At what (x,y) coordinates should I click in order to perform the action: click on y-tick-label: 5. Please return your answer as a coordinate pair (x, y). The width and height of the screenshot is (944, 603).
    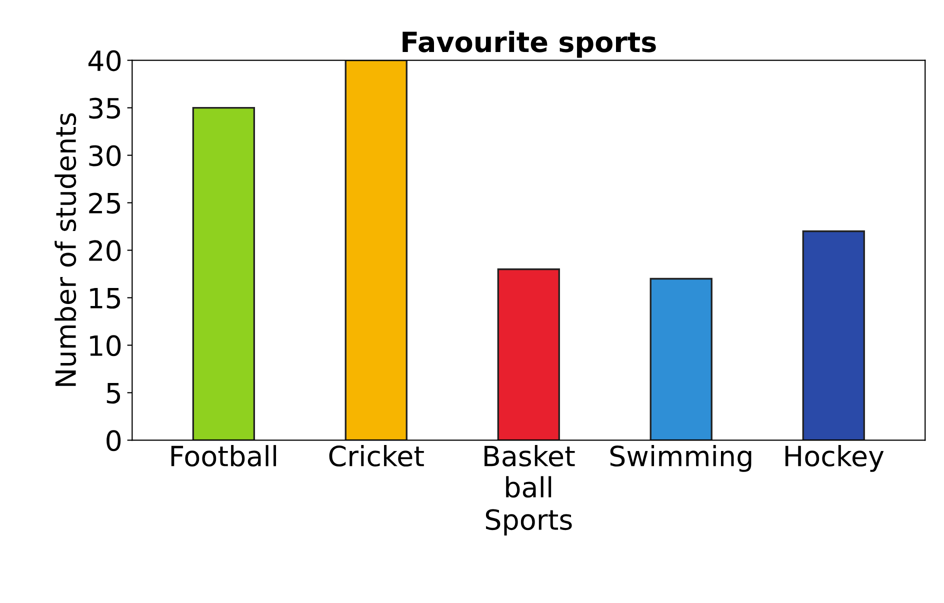
    Looking at the image, I should click on (113, 393).